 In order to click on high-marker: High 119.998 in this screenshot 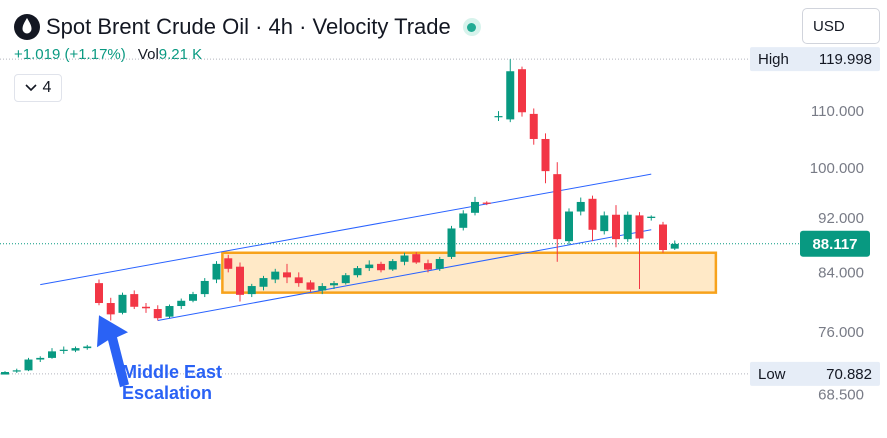, I will do `click(815, 59)`.